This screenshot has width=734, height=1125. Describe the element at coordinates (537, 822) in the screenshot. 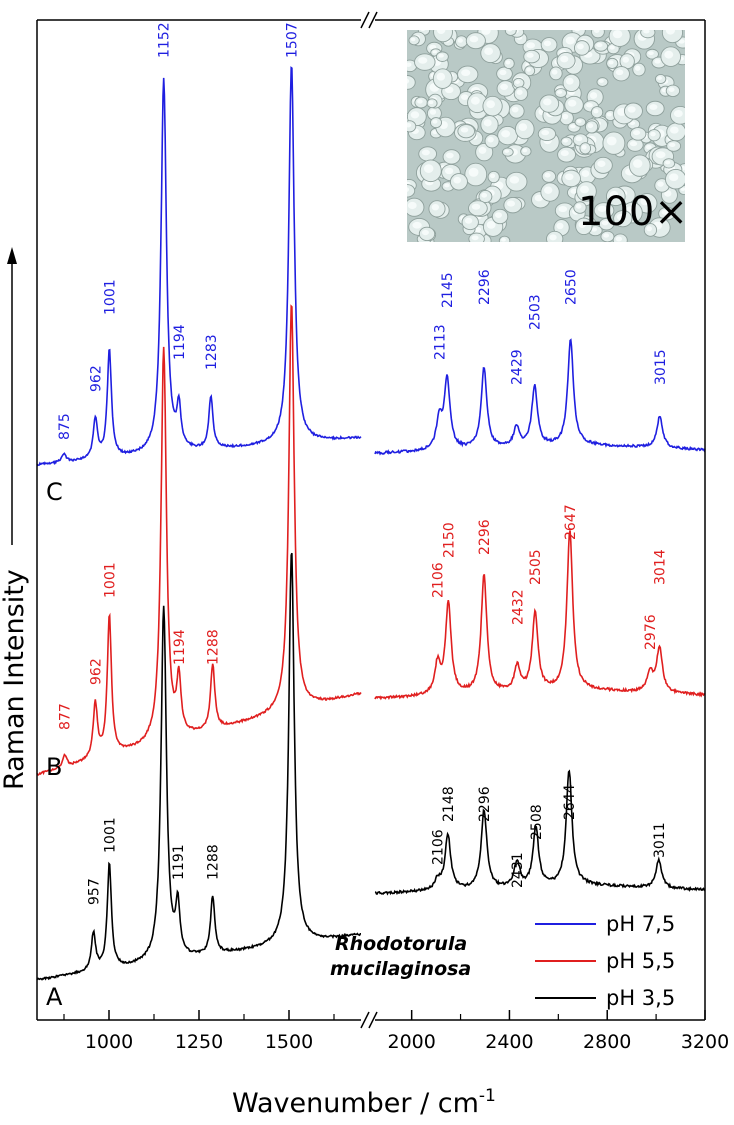

I see `peak-label: 2508` at that location.